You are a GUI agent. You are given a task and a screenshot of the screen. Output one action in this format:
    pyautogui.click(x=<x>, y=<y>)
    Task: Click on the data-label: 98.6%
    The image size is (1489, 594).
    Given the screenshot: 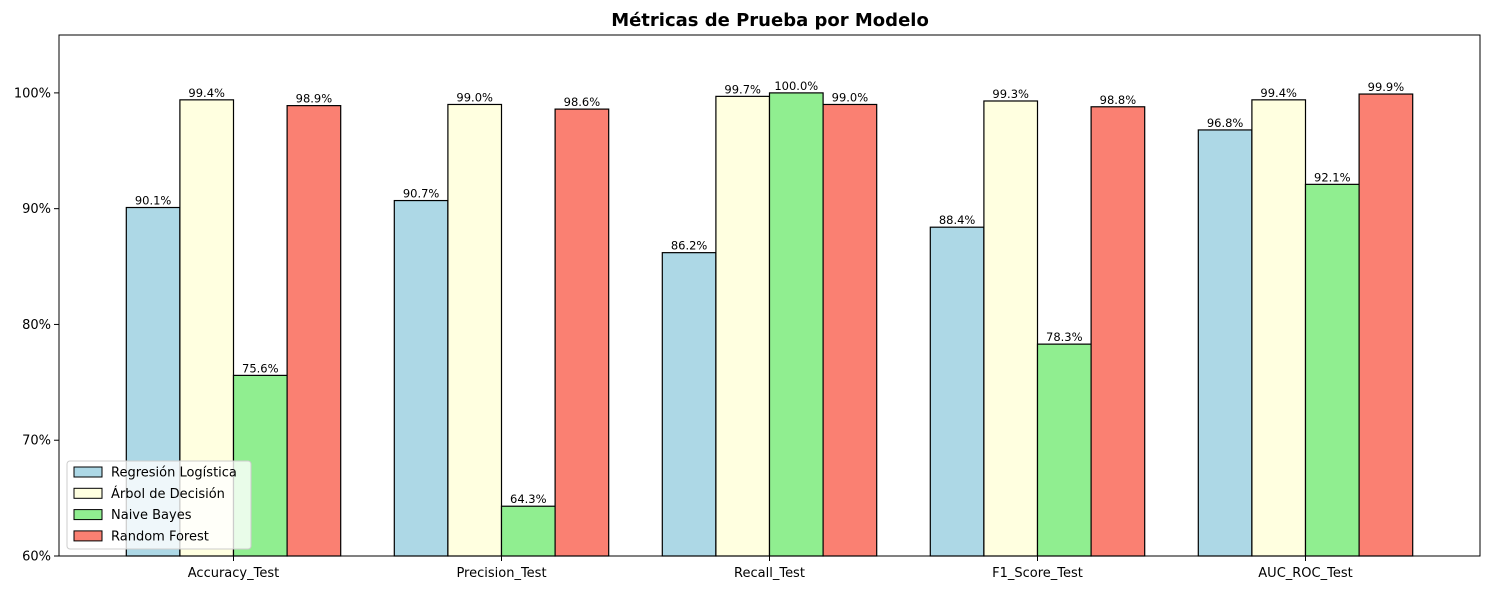 What is the action you would take?
    pyautogui.click(x=582, y=102)
    